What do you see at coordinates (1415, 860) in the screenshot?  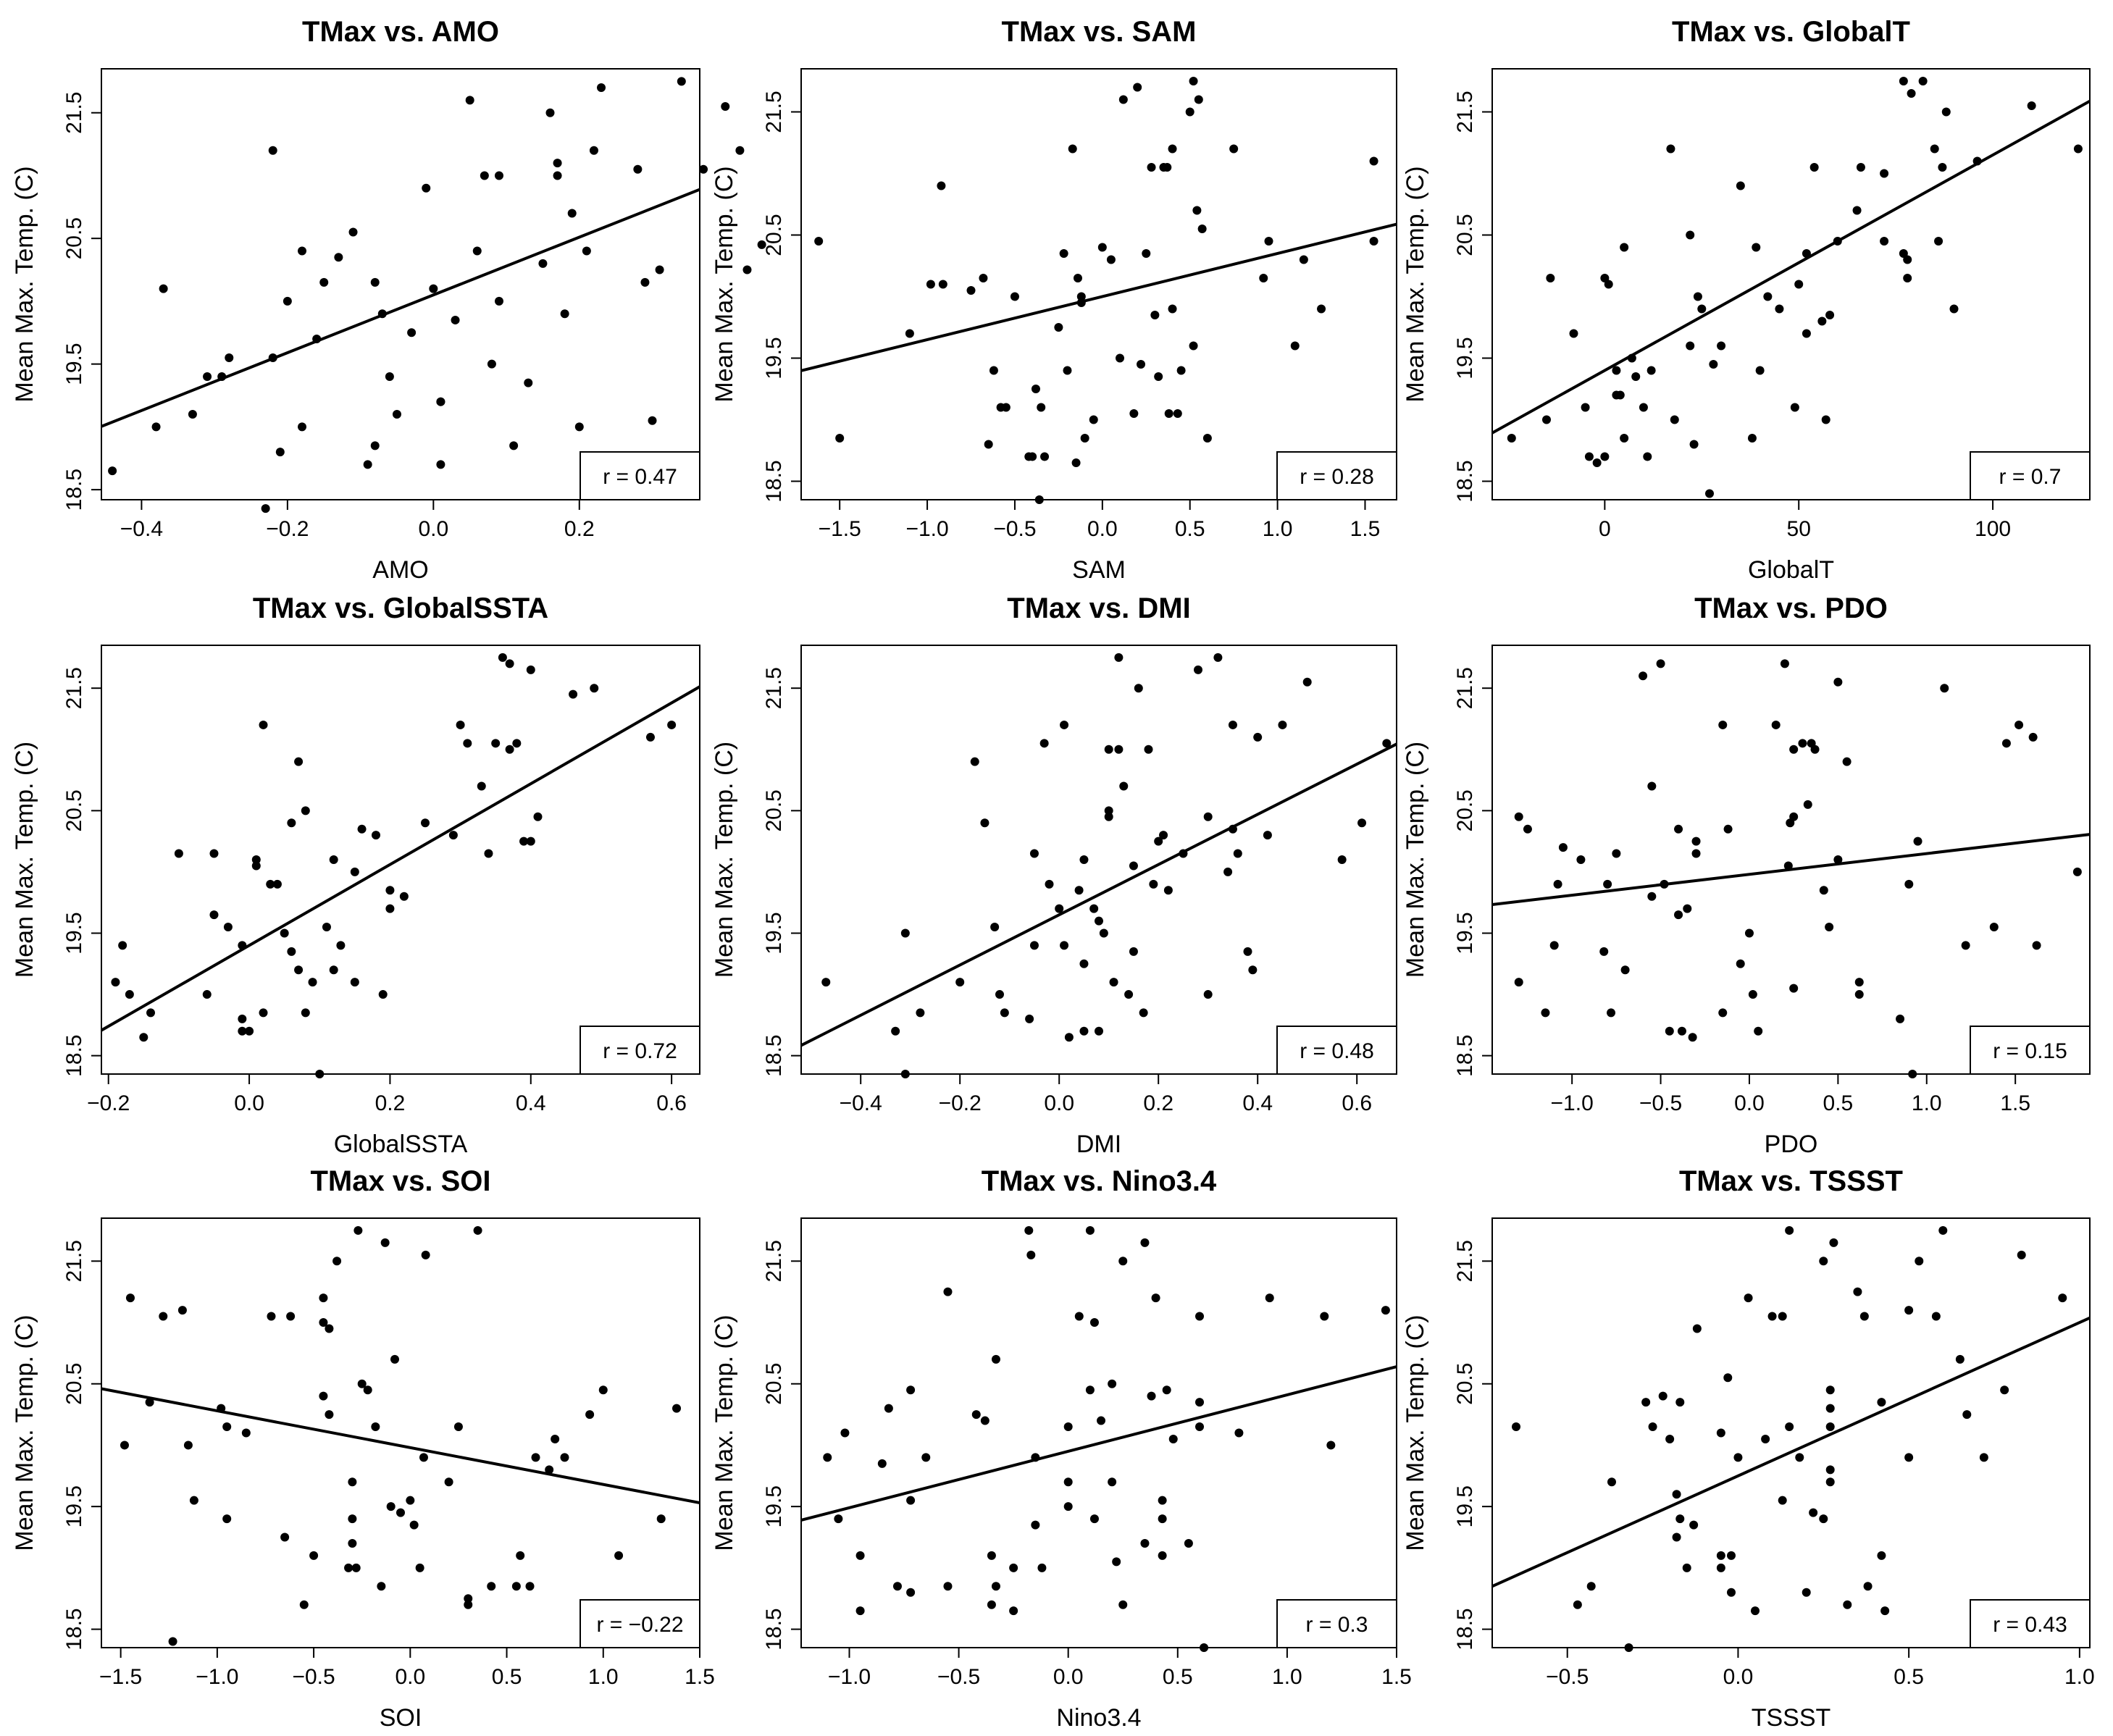 I see `y-axis-label: Mean Max. Temp. (C)` at bounding box center [1415, 860].